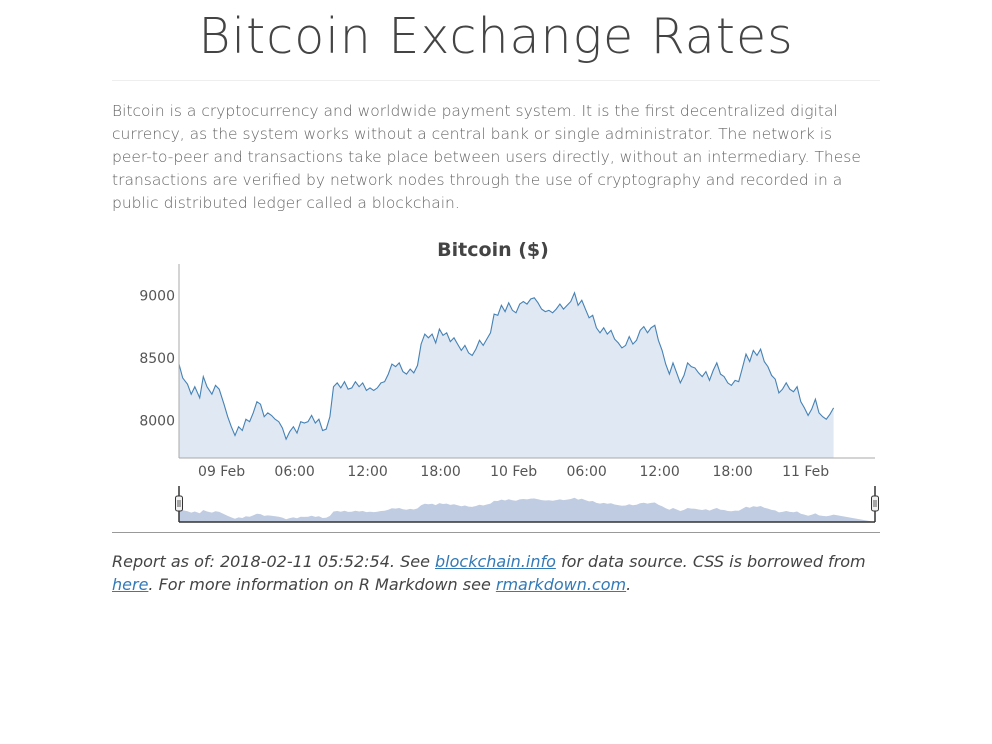  What do you see at coordinates (496, 80) in the screenshot?
I see `title-divider` at bounding box center [496, 80].